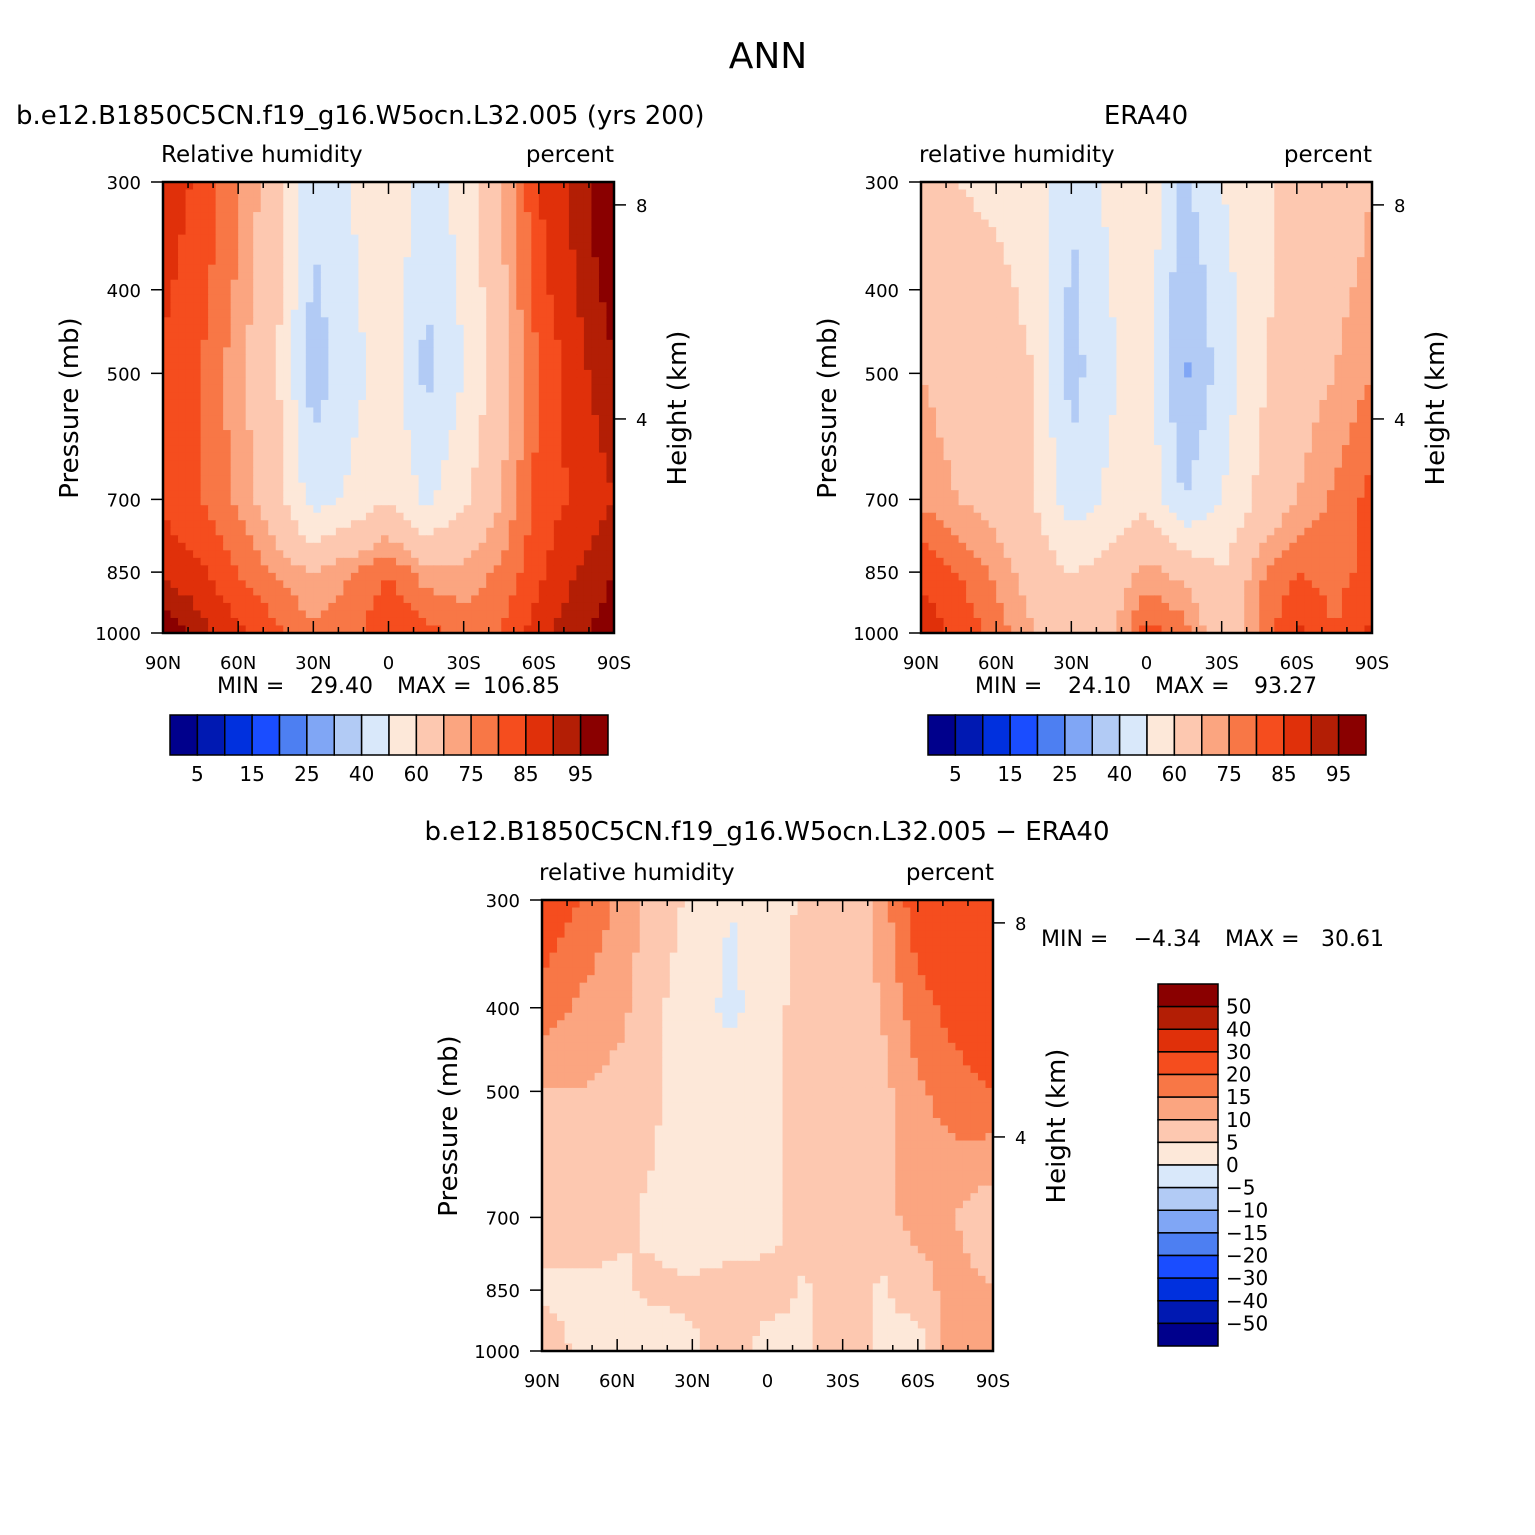  I want to click on colorbar-label: 95, so click(580, 774).